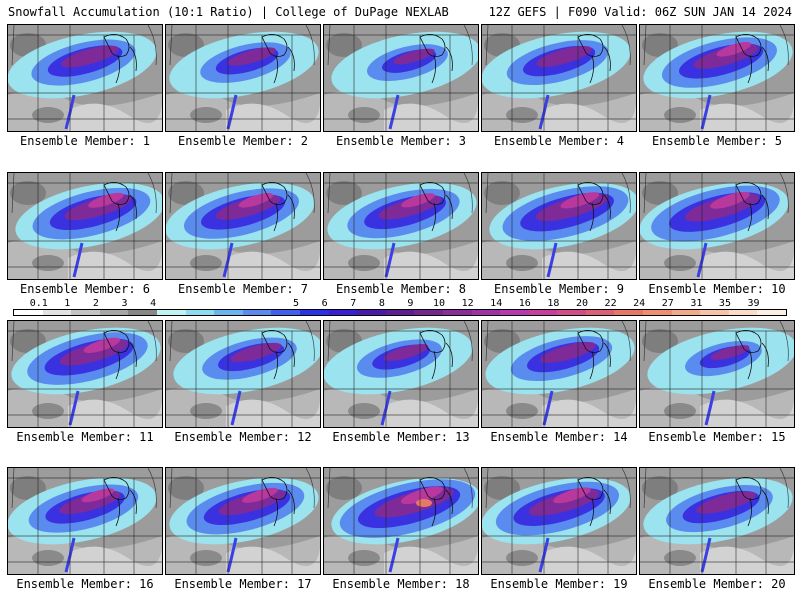  Describe the element at coordinates (85, 141) in the screenshot. I see `ensemble-member-label: Ensemble Member: 1` at that location.